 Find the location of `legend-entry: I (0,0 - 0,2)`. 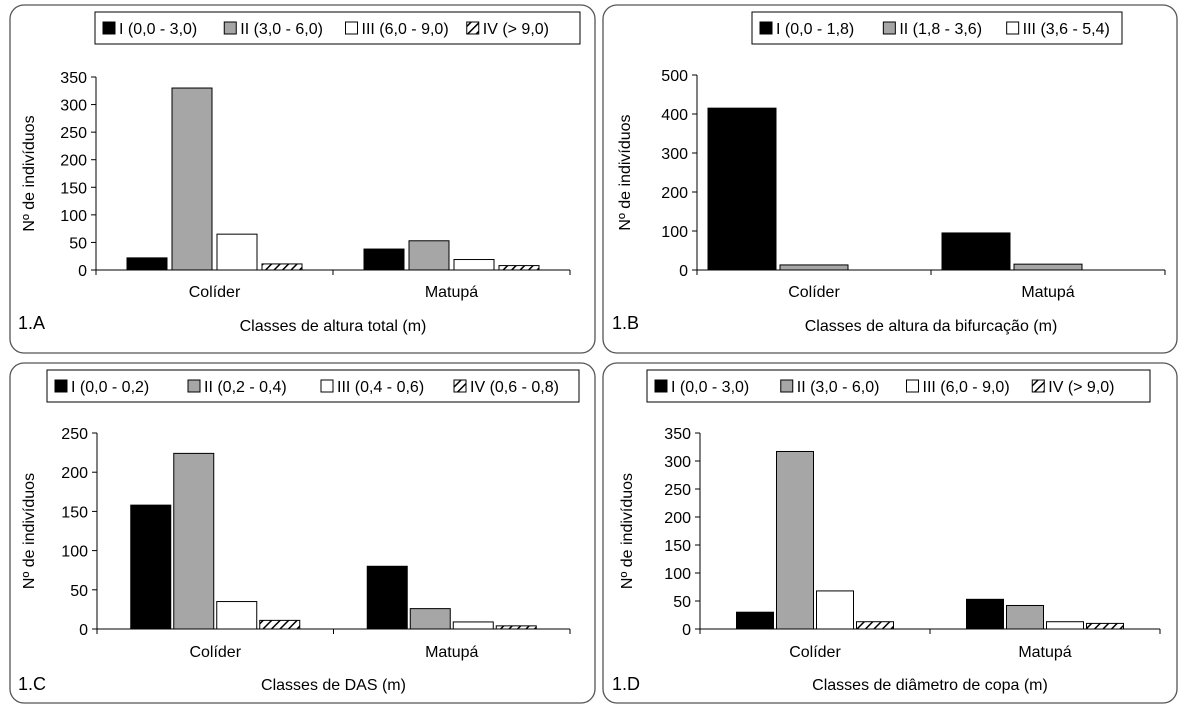

legend-entry: I (0,0 - 0,2) is located at coordinates (110, 387).